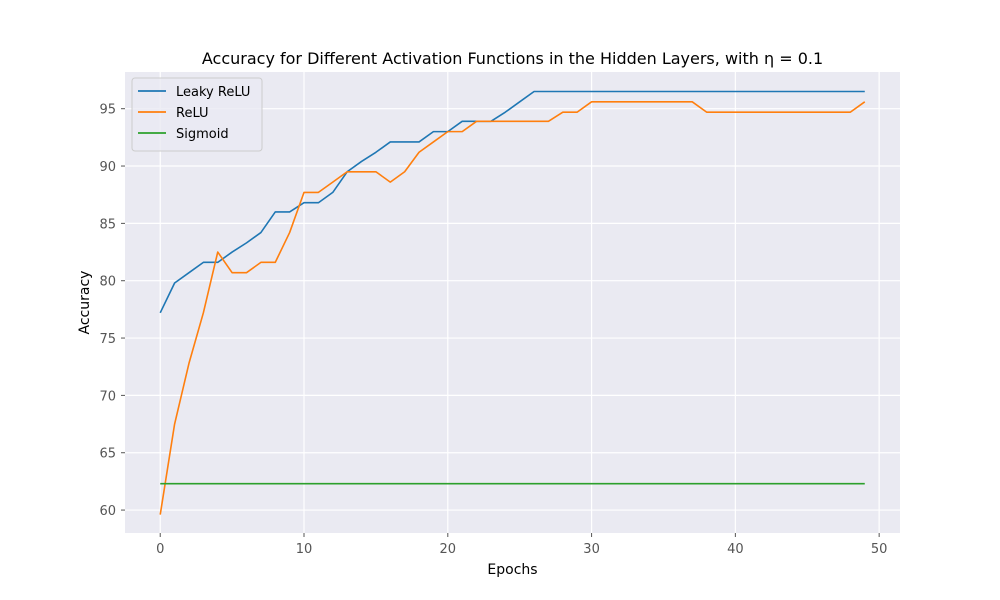 This screenshot has height=600, width=1000. What do you see at coordinates (107, 224) in the screenshot?
I see `y-tick-label: 85` at bounding box center [107, 224].